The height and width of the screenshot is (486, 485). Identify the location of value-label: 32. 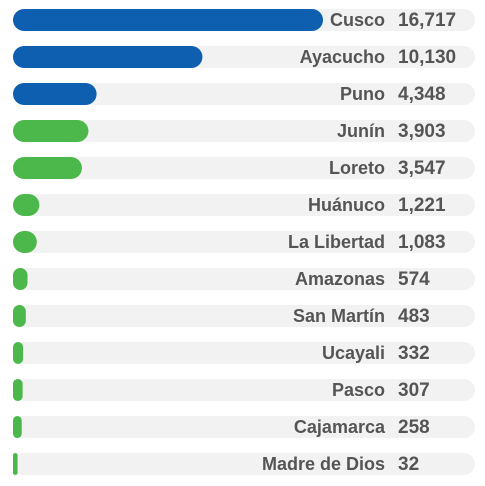
(408, 464).